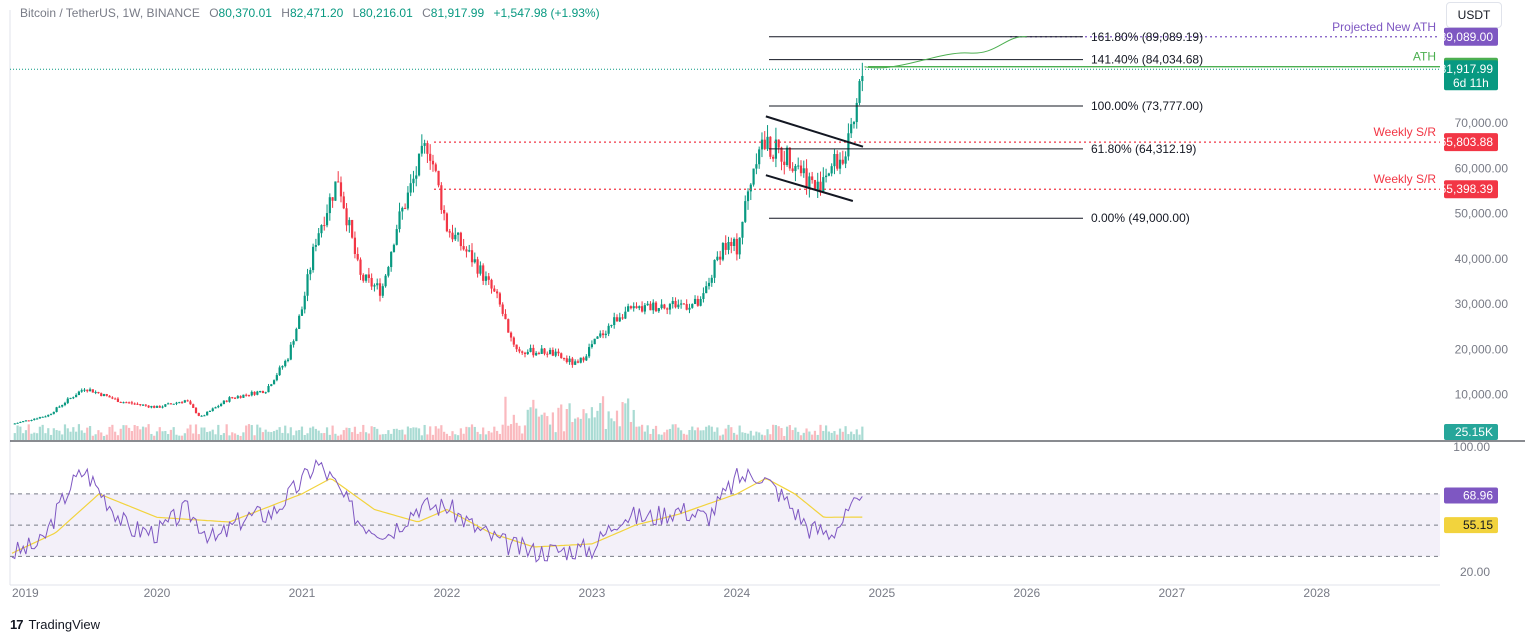 This screenshot has height=643, width=1536. I want to click on rsi-value-bg, so click(1471, 495).